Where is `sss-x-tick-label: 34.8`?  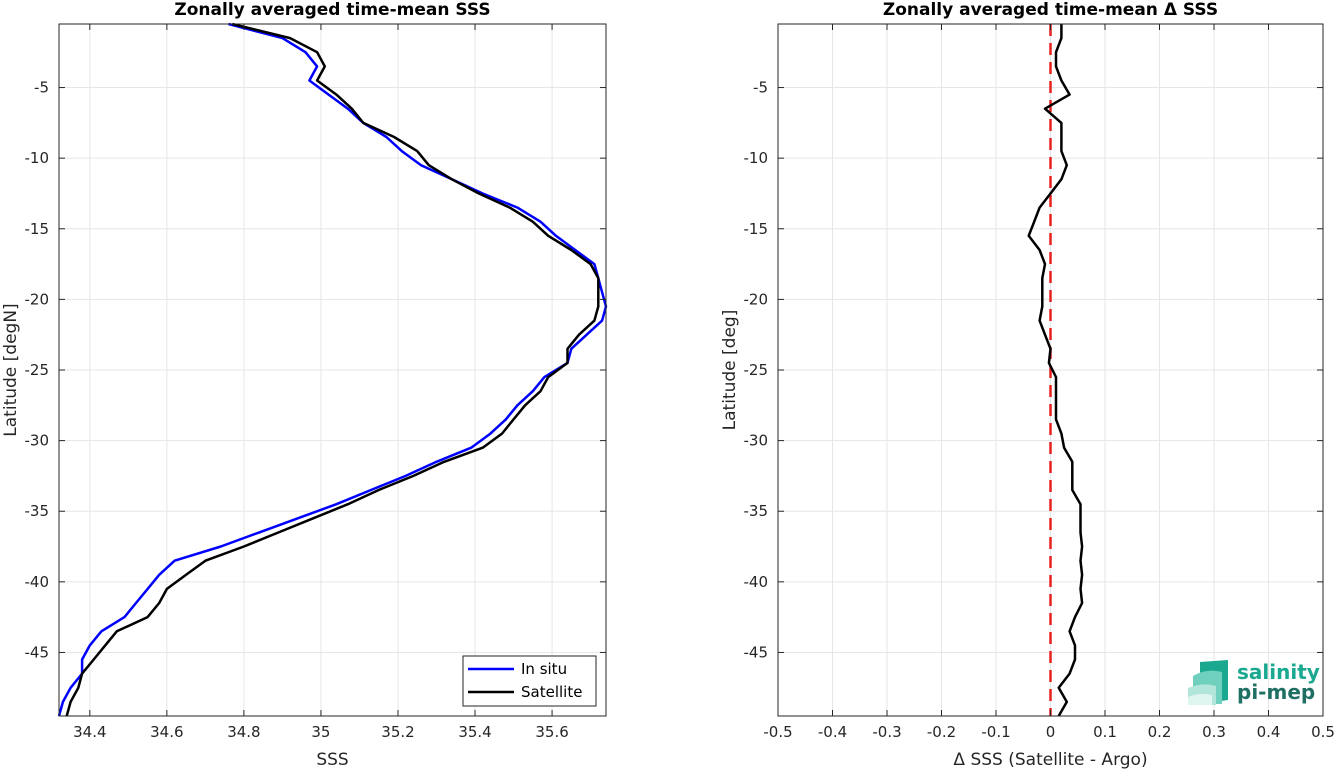 sss-x-tick-label: 34.8 is located at coordinates (243, 732).